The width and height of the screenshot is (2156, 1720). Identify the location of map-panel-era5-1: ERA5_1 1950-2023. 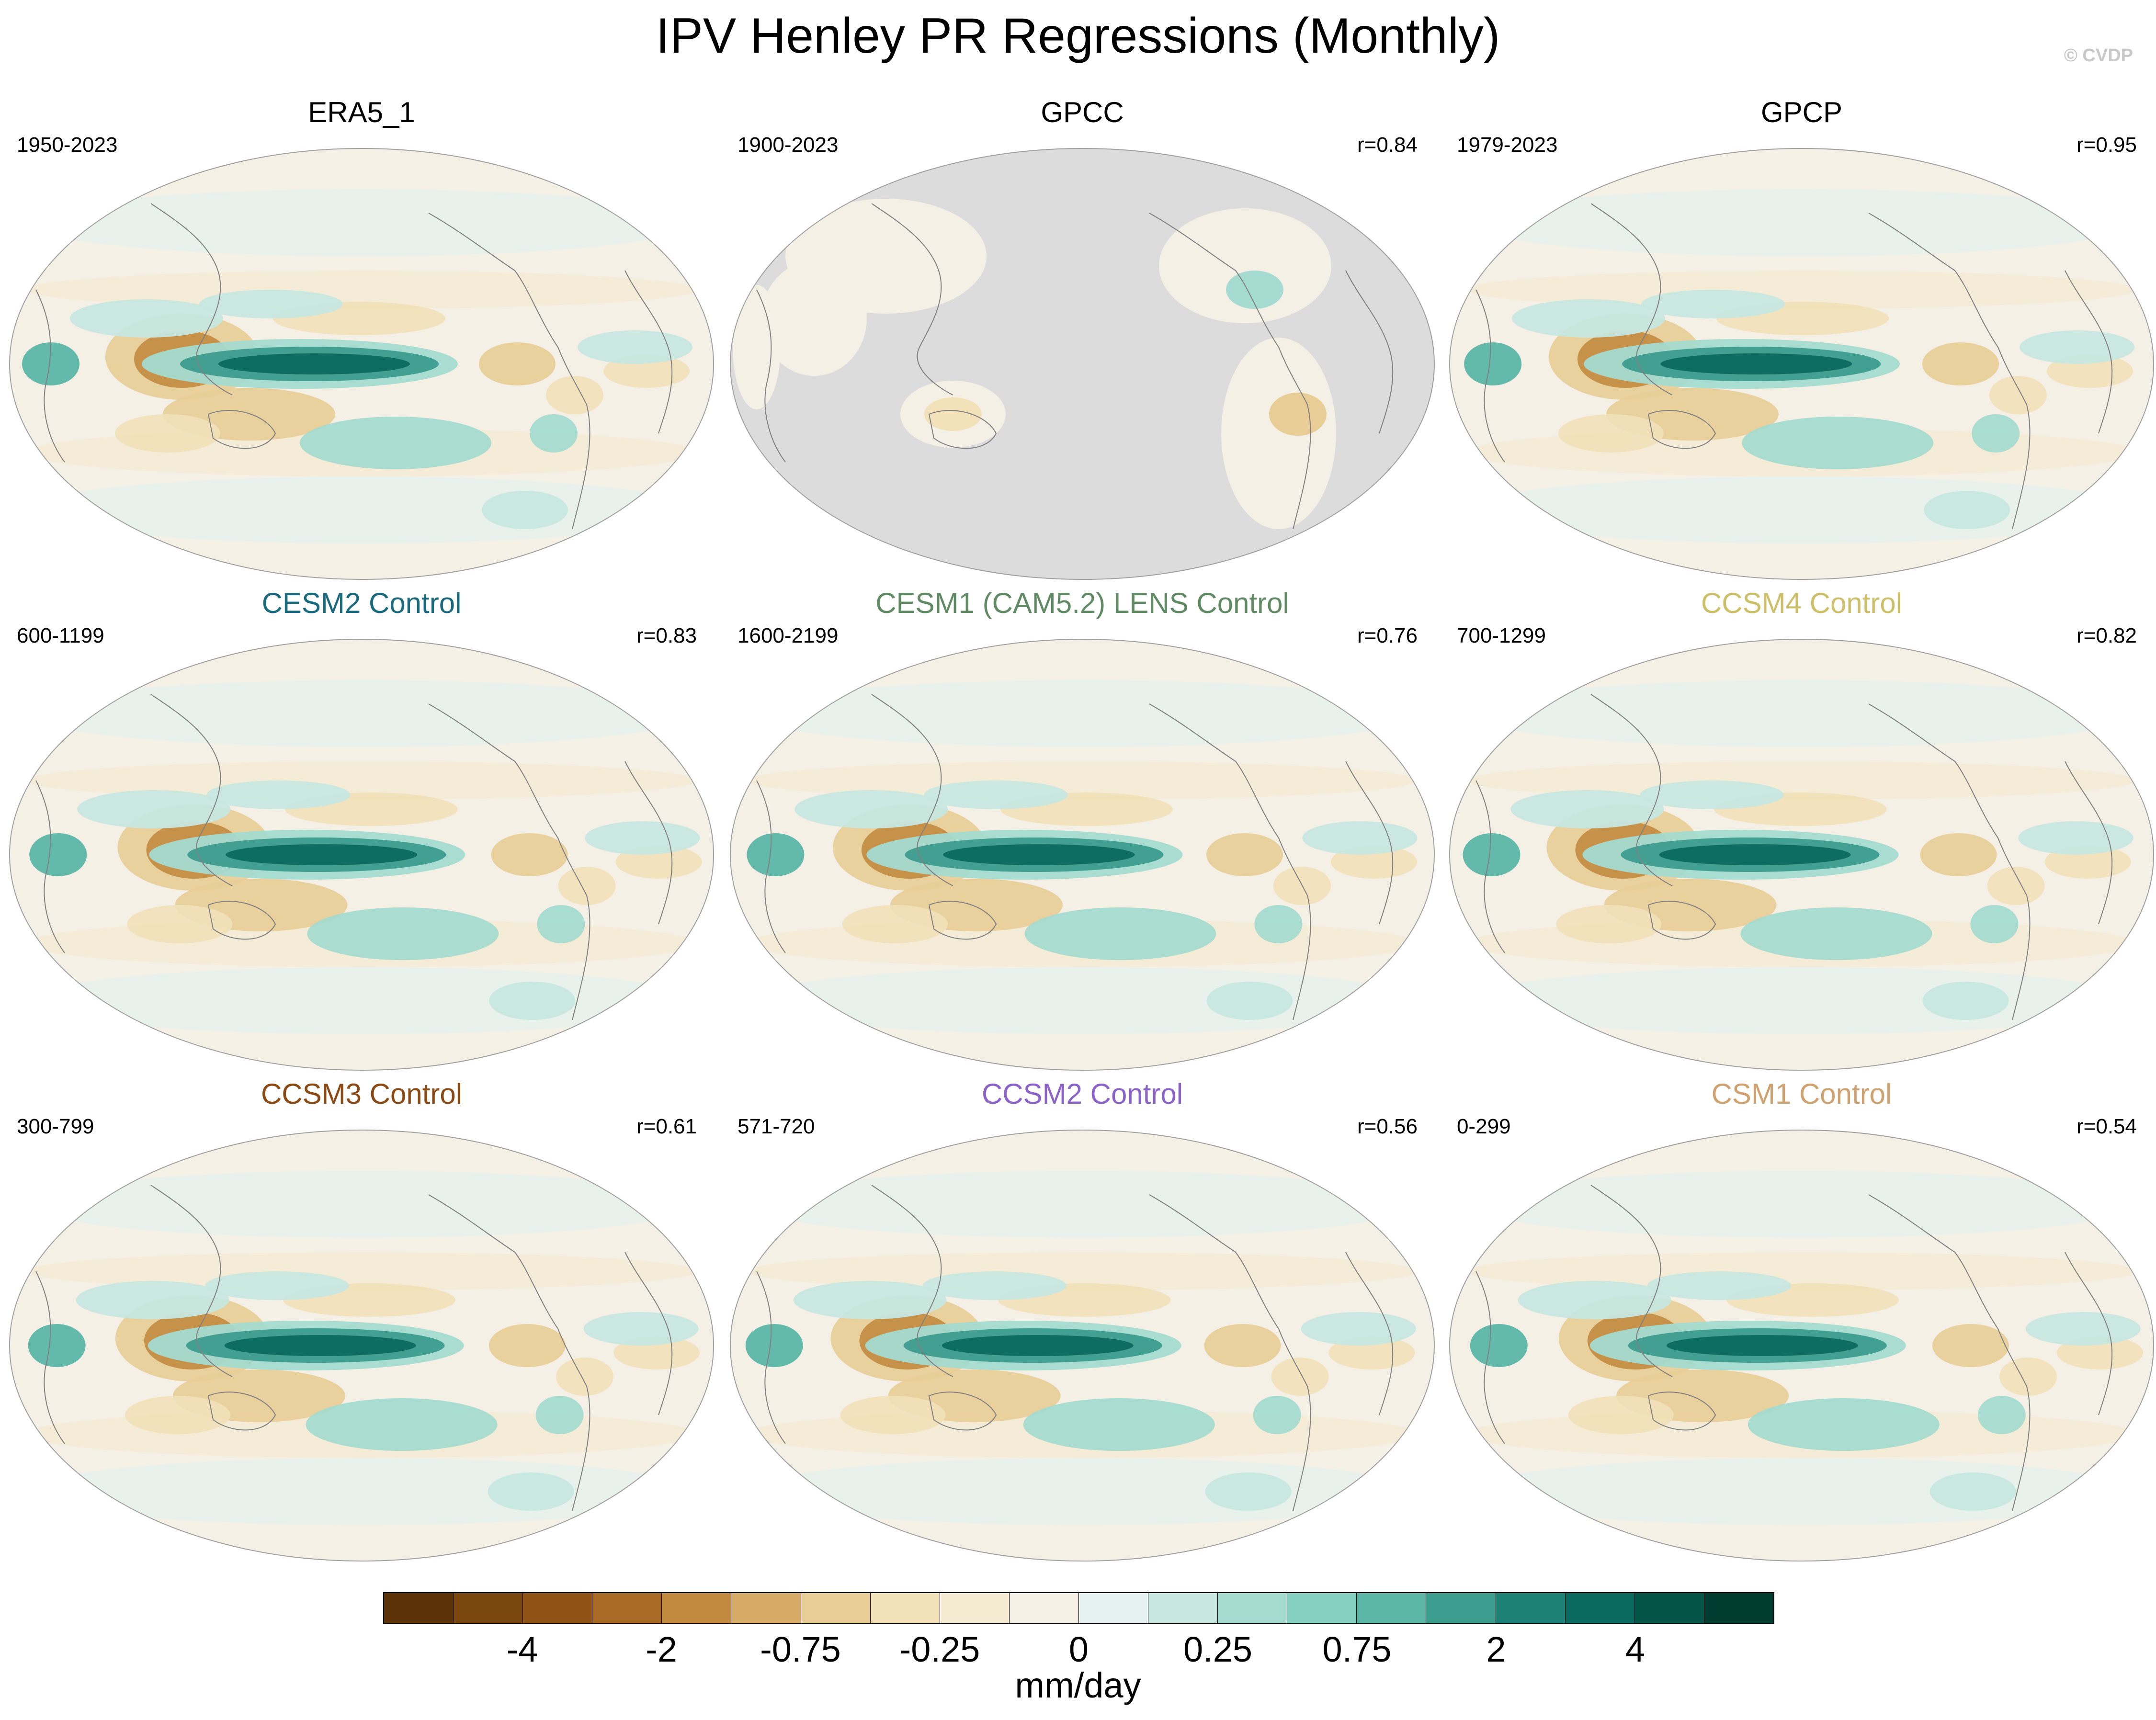
(361, 336).